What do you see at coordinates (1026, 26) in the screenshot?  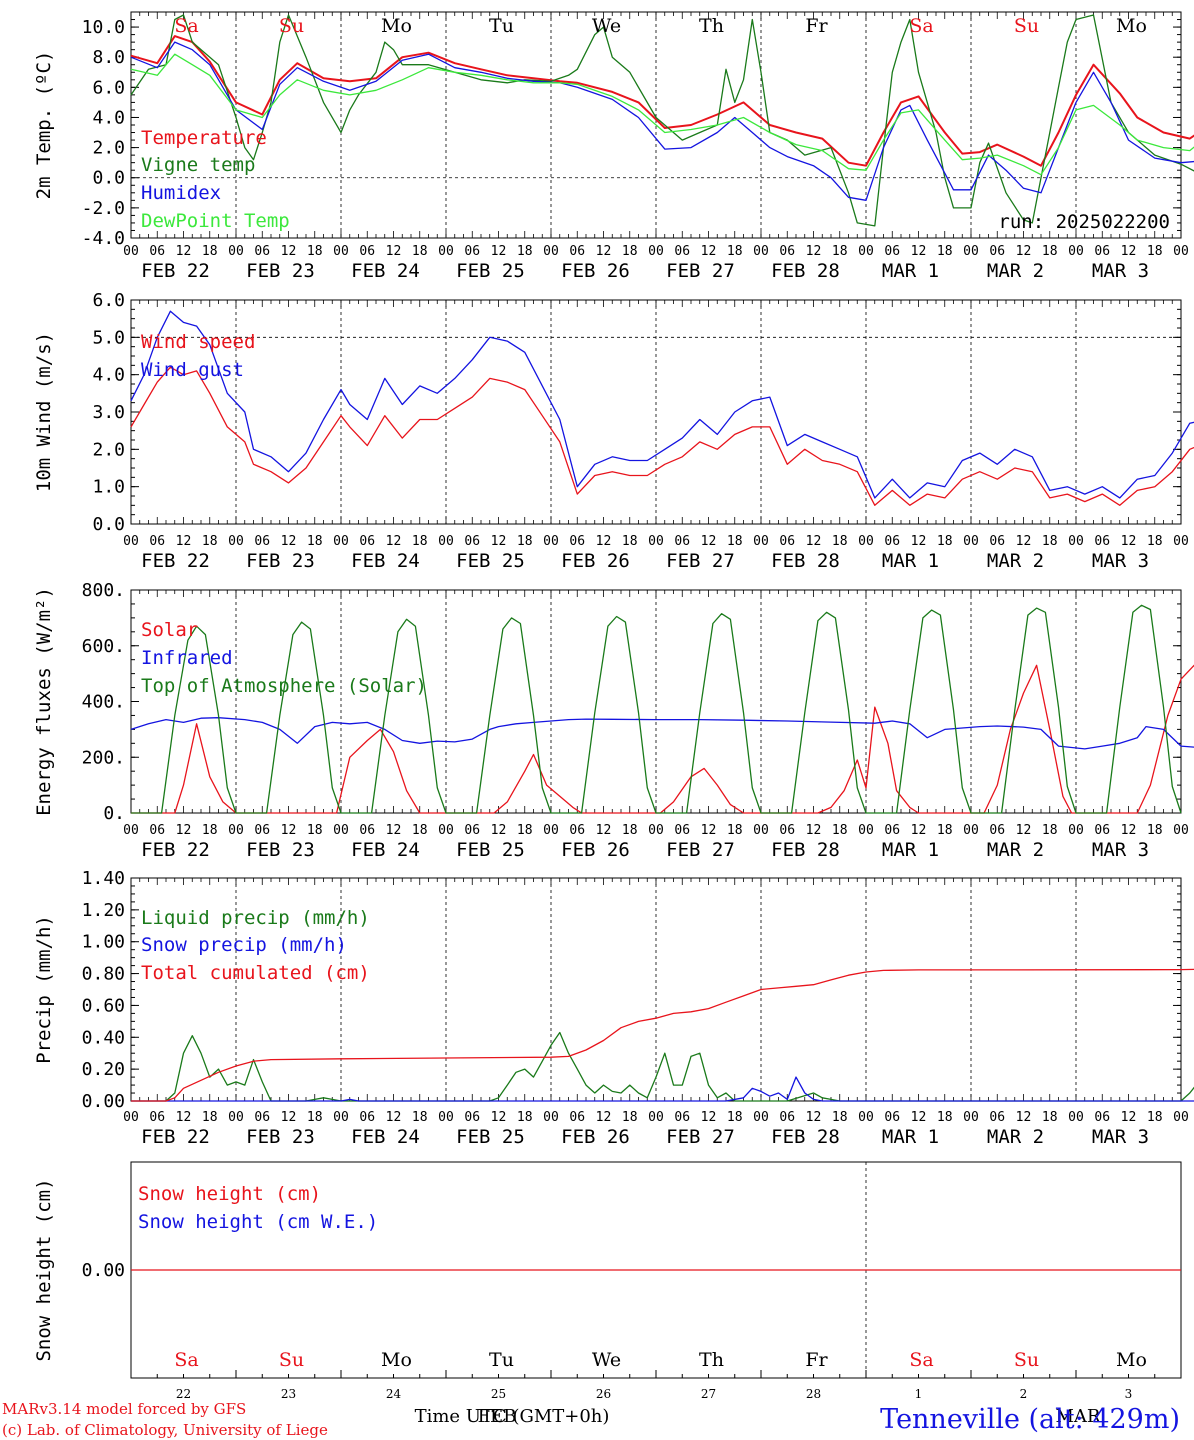 I see `day-of-week-label: Su` at bounding box center [1026, 26].